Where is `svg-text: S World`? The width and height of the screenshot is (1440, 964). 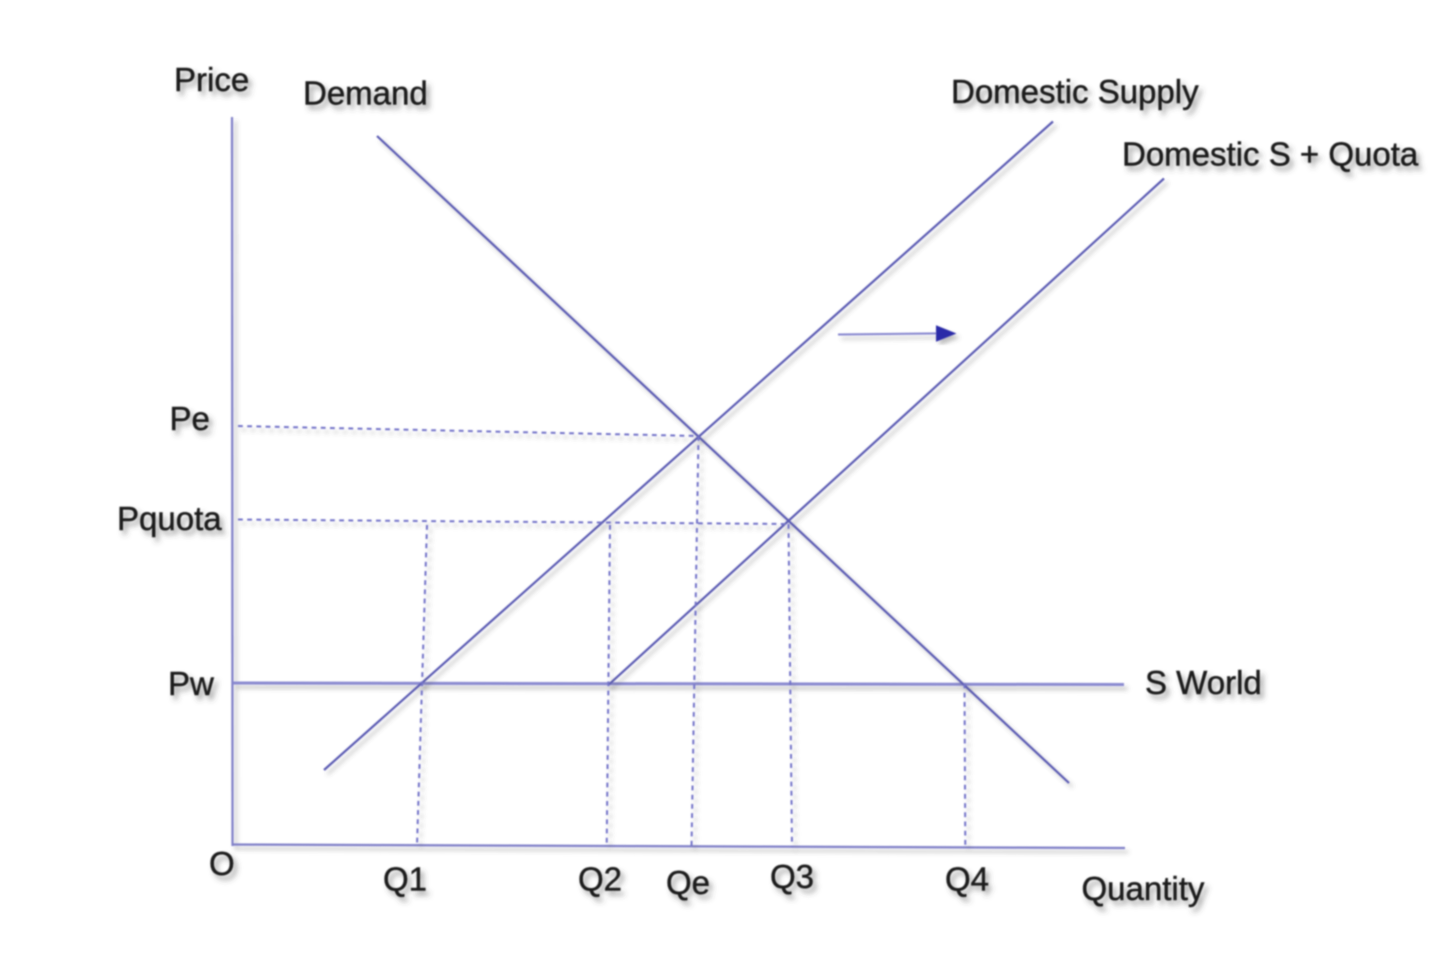 svg-text: S World is located at coordinates (1203, 682).